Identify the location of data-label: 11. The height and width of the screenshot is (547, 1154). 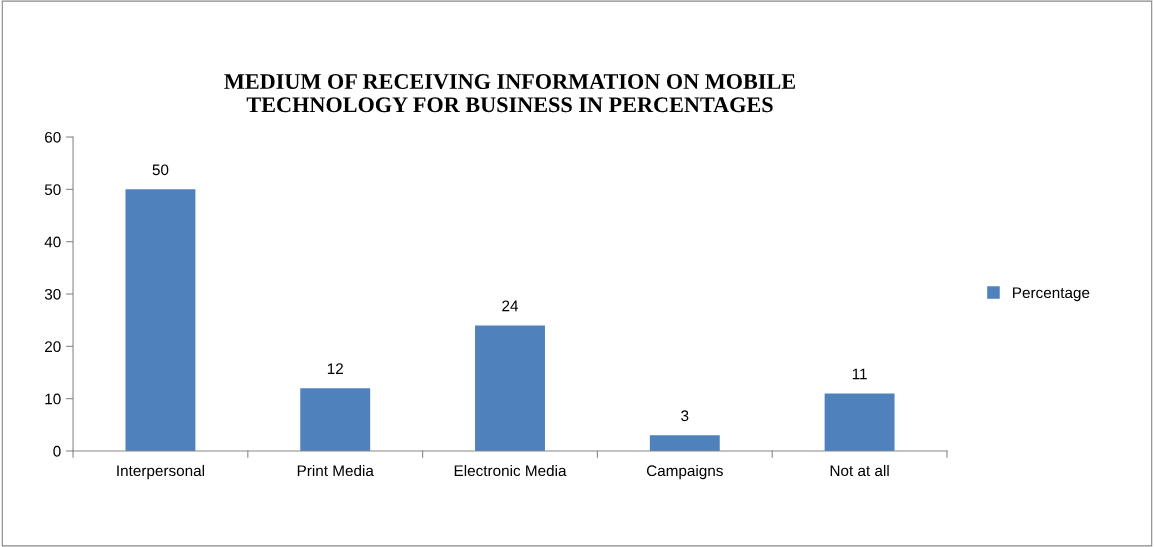
(859, 374).